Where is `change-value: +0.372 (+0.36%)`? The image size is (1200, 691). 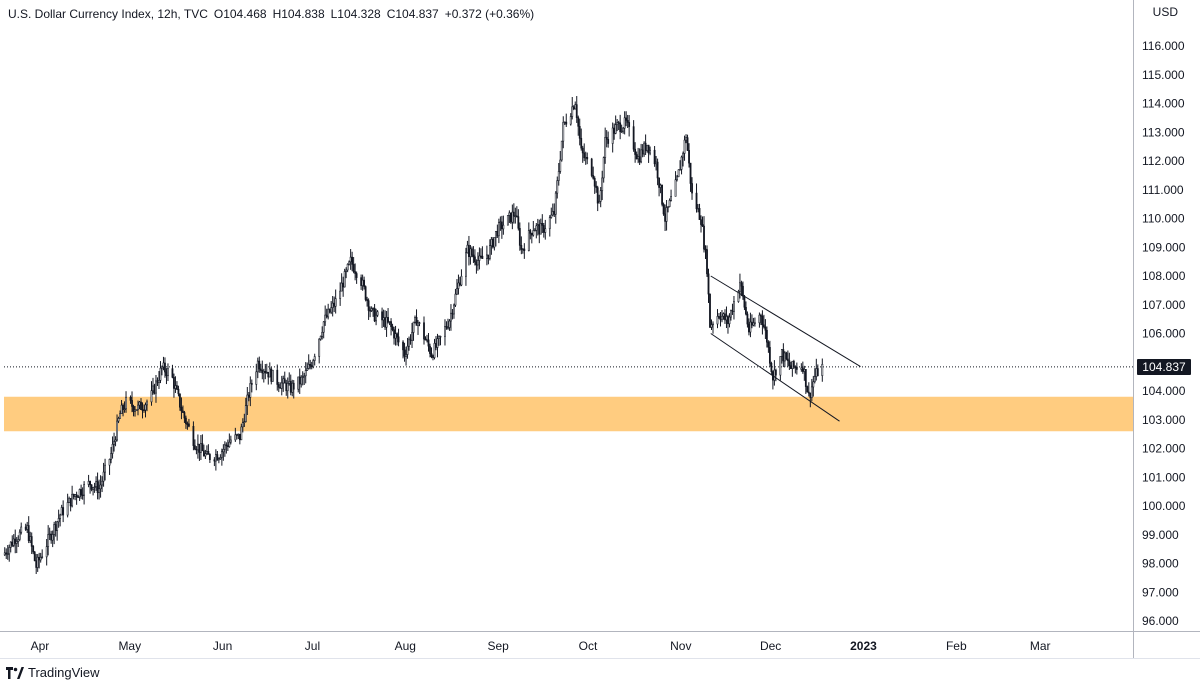 change-value: +0.372 (+0.36%) is located at coordinates (489, 14).